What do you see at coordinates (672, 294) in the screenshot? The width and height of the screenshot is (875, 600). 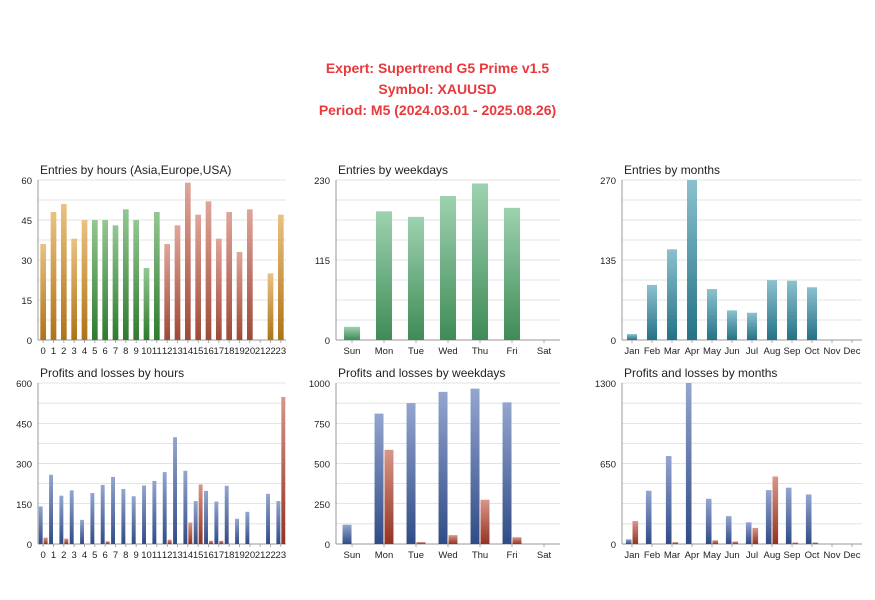 I see `bar-Mar` at bounding box center [672, 294].